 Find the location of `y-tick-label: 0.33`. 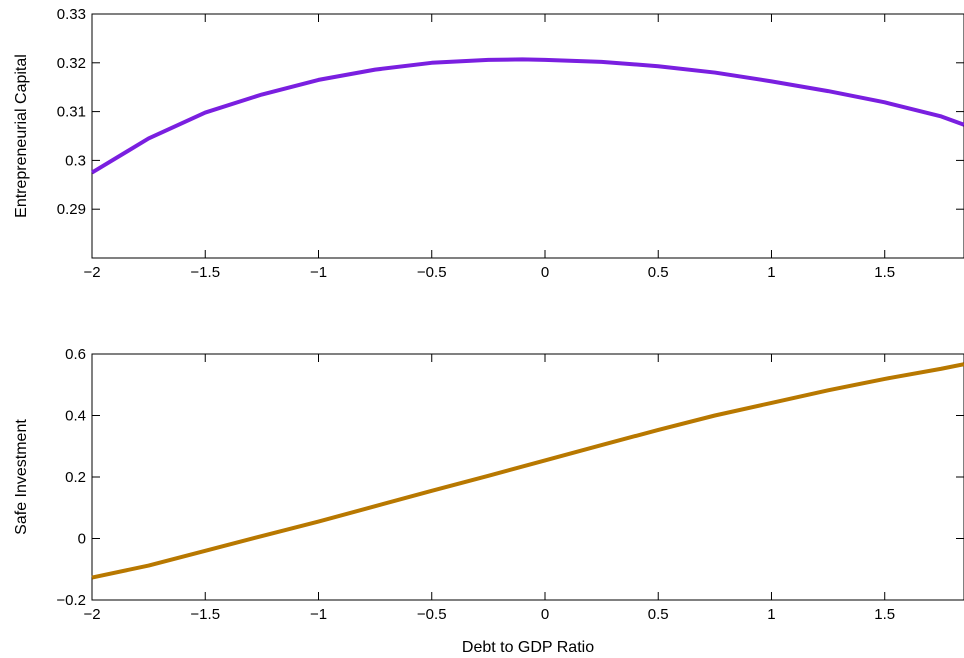

y-tick-label: 0.33 is located at coordinates (71, 14).